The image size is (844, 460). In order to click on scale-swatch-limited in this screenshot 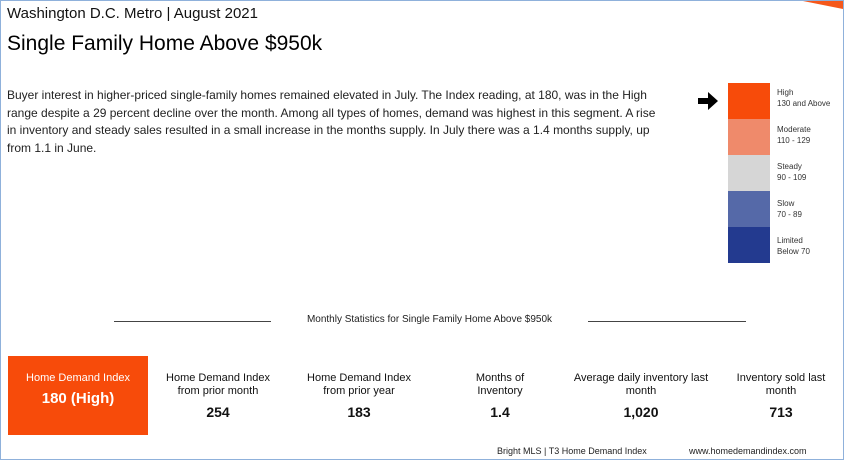, I will do `click(749, 245)`.